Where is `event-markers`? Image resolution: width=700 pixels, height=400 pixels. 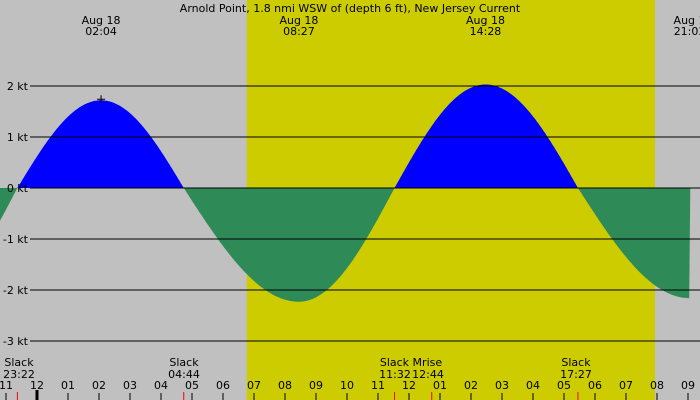
event-markers is located at coordinates (297, 395).